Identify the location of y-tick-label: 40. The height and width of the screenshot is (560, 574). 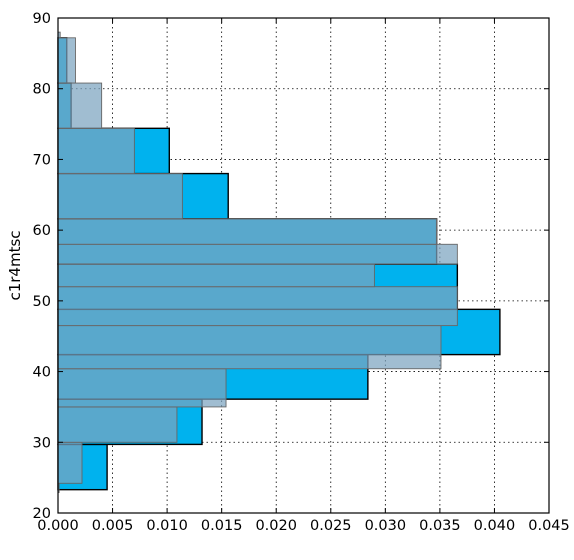
(42, 373).